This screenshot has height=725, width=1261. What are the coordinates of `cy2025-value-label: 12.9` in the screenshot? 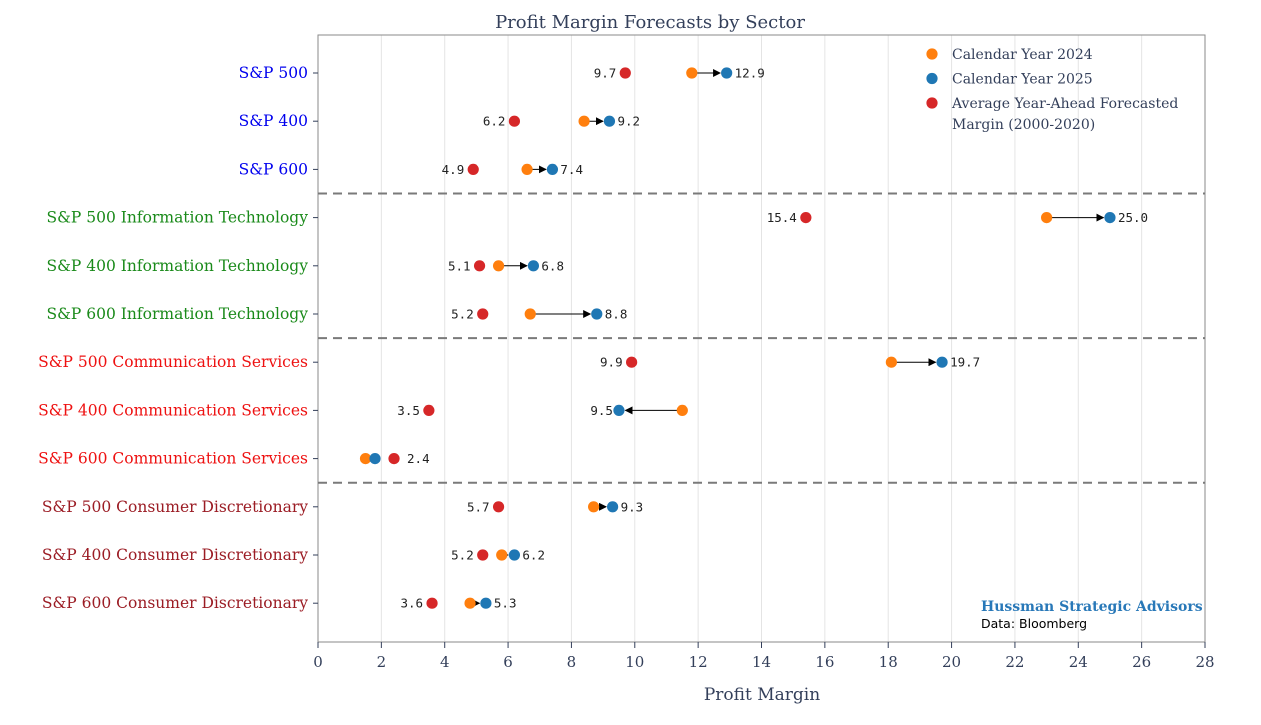 It's located at (750, 73).